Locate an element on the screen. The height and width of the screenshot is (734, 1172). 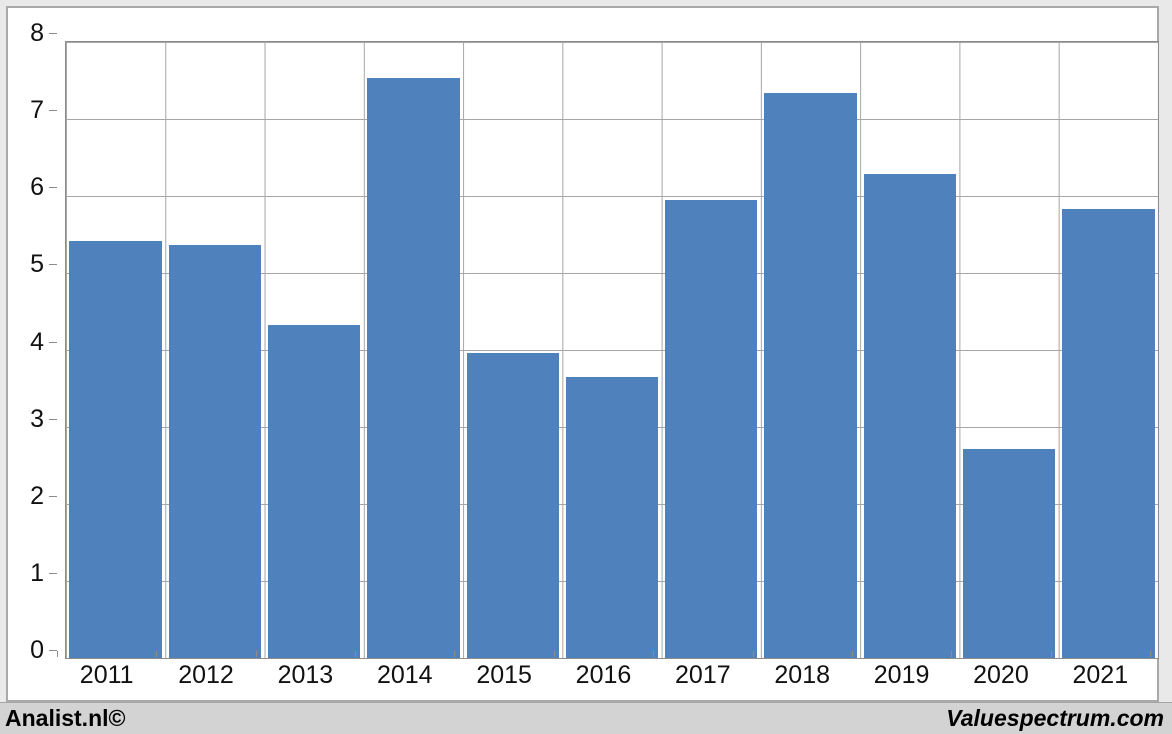
y-axis-label-0: 0 is located at coordinates (37, 650).